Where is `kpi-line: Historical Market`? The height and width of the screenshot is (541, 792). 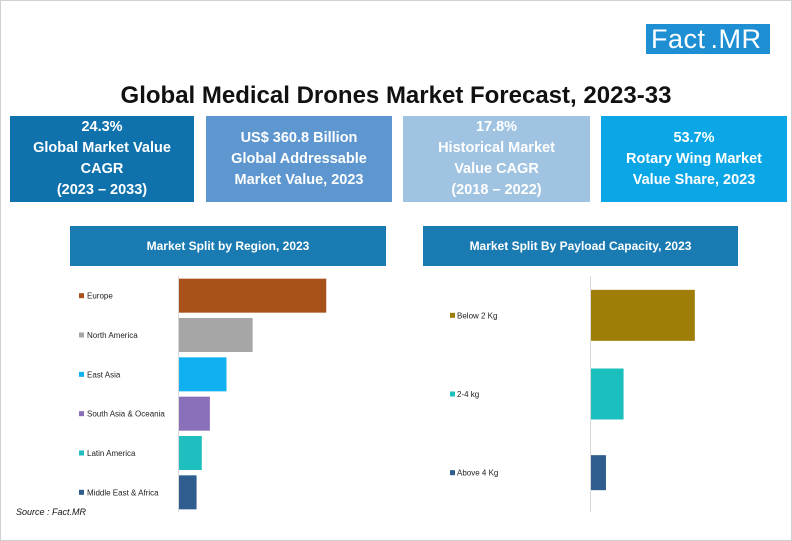 kpi-line: Historical Market is located at coordinates (496, 148).